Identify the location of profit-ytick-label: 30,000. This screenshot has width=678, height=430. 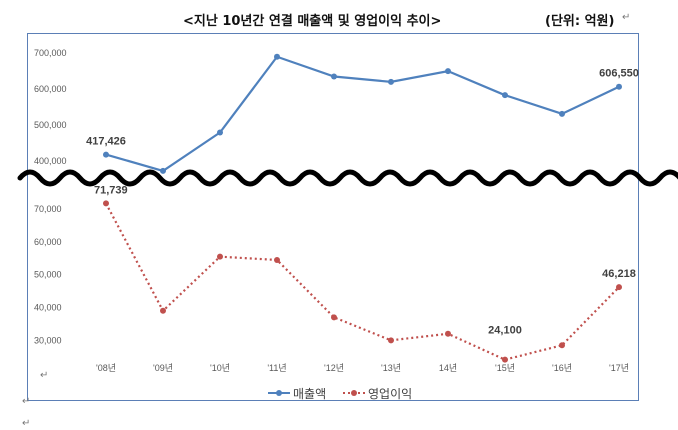
(48, 340).